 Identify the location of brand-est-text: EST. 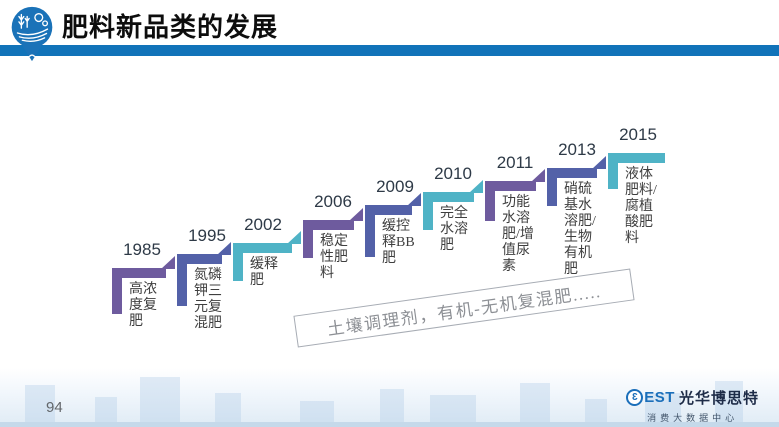
(659, 397).